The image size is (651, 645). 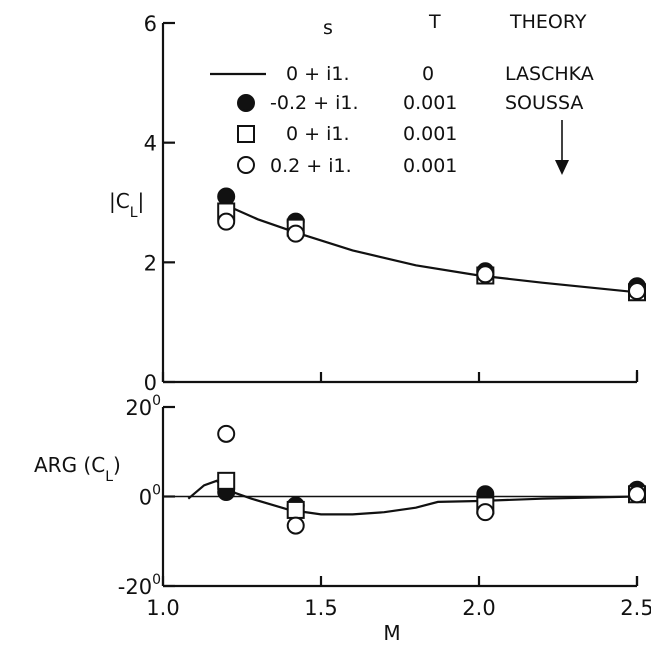 I want to click on top-y-axis-title: |CL|, so click(x=126, y=205).